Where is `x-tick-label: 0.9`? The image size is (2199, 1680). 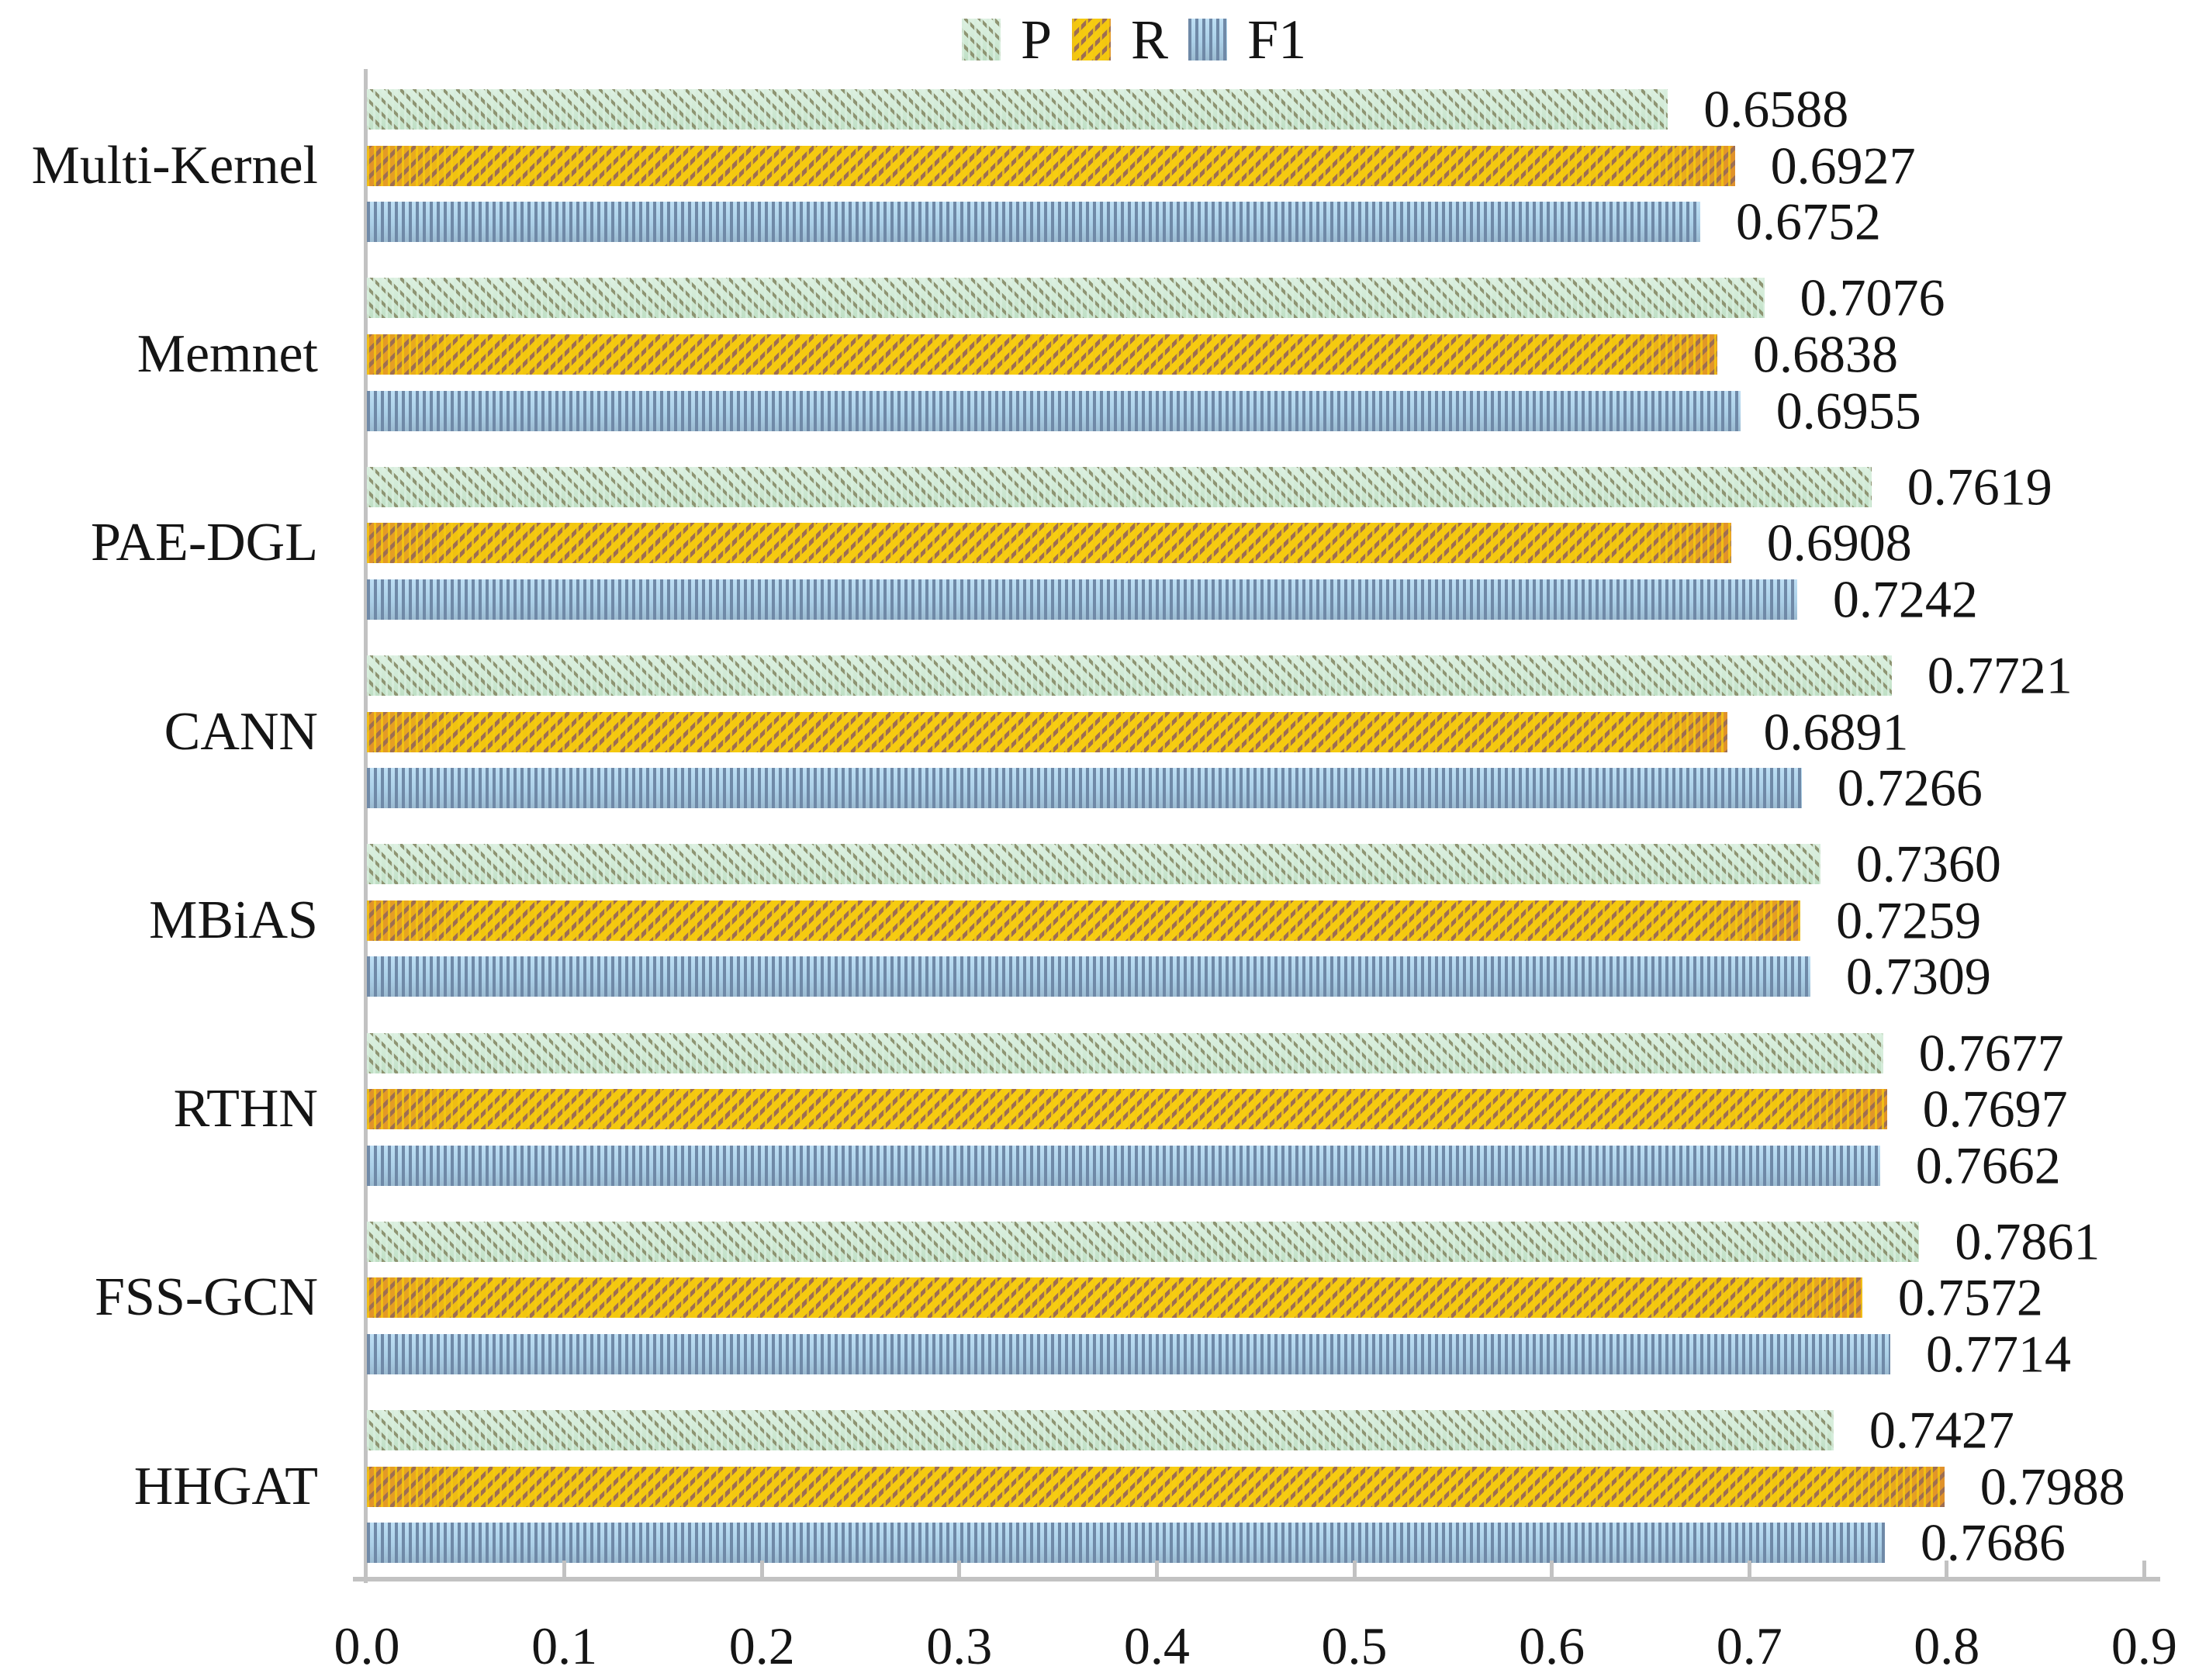
x-tick-label: 0.9 is located at coordinates (2144, 1646).